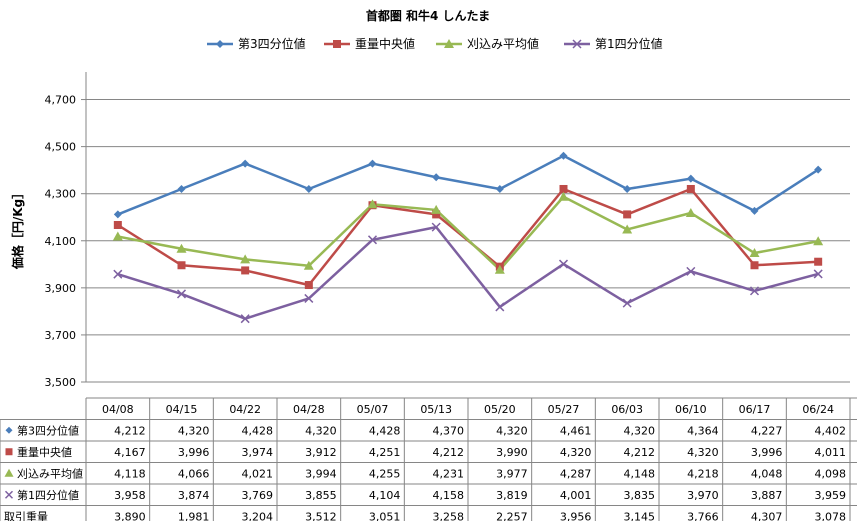  I want to click on table-cell: 4,402, so click(831, 430).